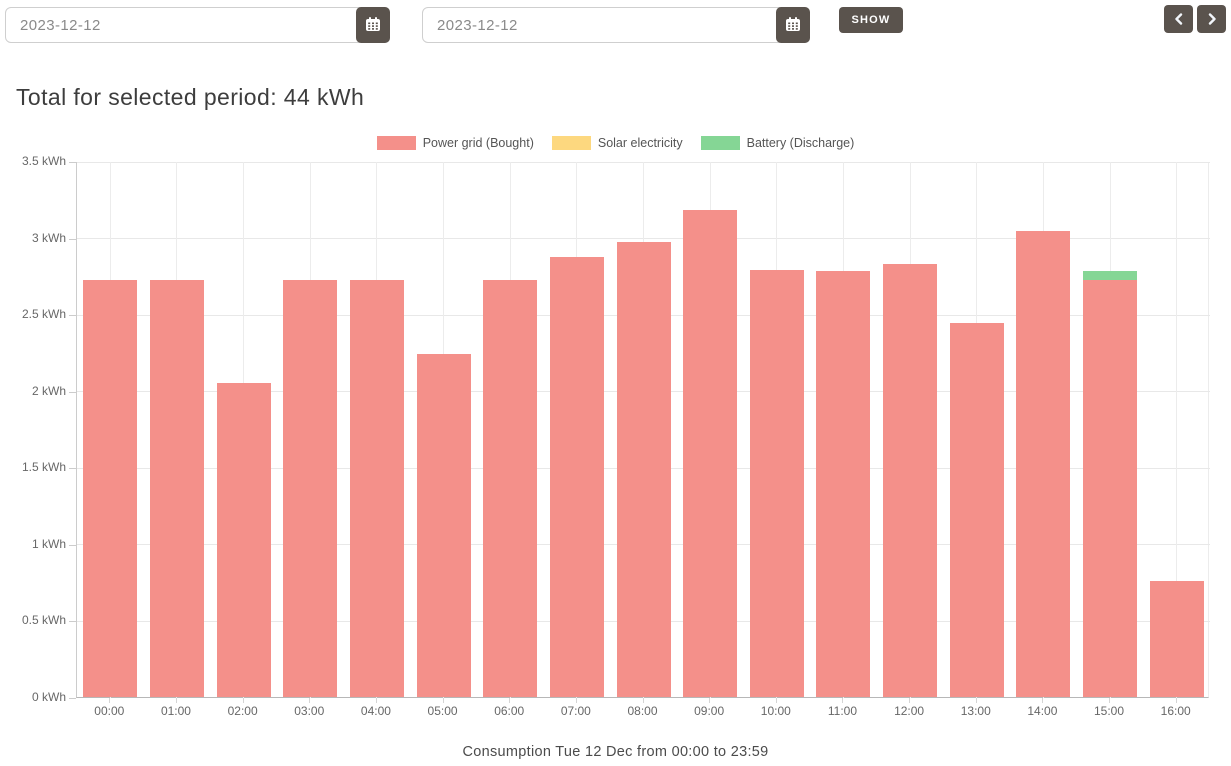 Image resolution: width=1231 pixels, height=766 pixels. What do you see at coordinates (109, 711) in the screenshot?
I see `x-axis-label: 00:00` at bounding box center [109, 711].